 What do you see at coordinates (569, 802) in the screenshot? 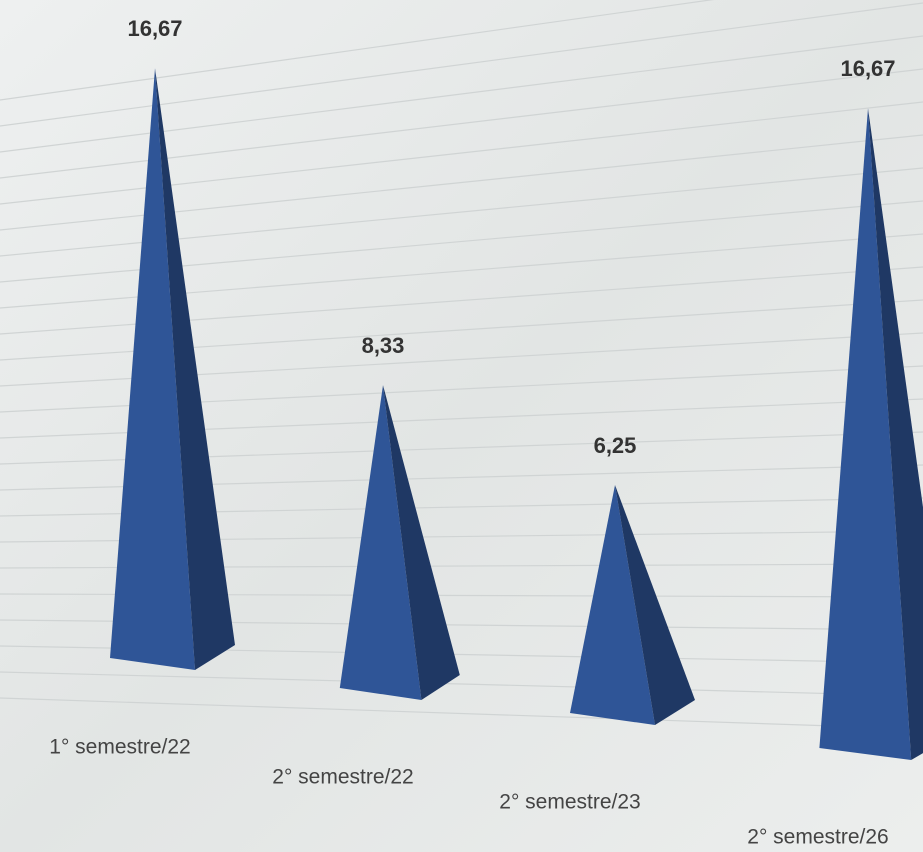
I see `category-label: 2° semestre/23` at bounding box center [569, 802].